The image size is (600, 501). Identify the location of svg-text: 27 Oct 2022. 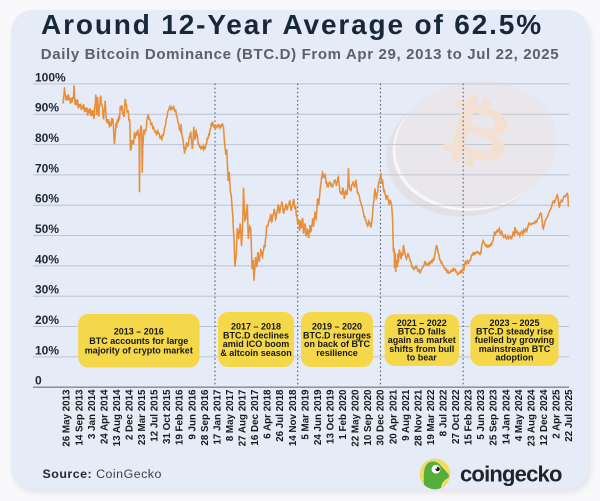
(456, 416).